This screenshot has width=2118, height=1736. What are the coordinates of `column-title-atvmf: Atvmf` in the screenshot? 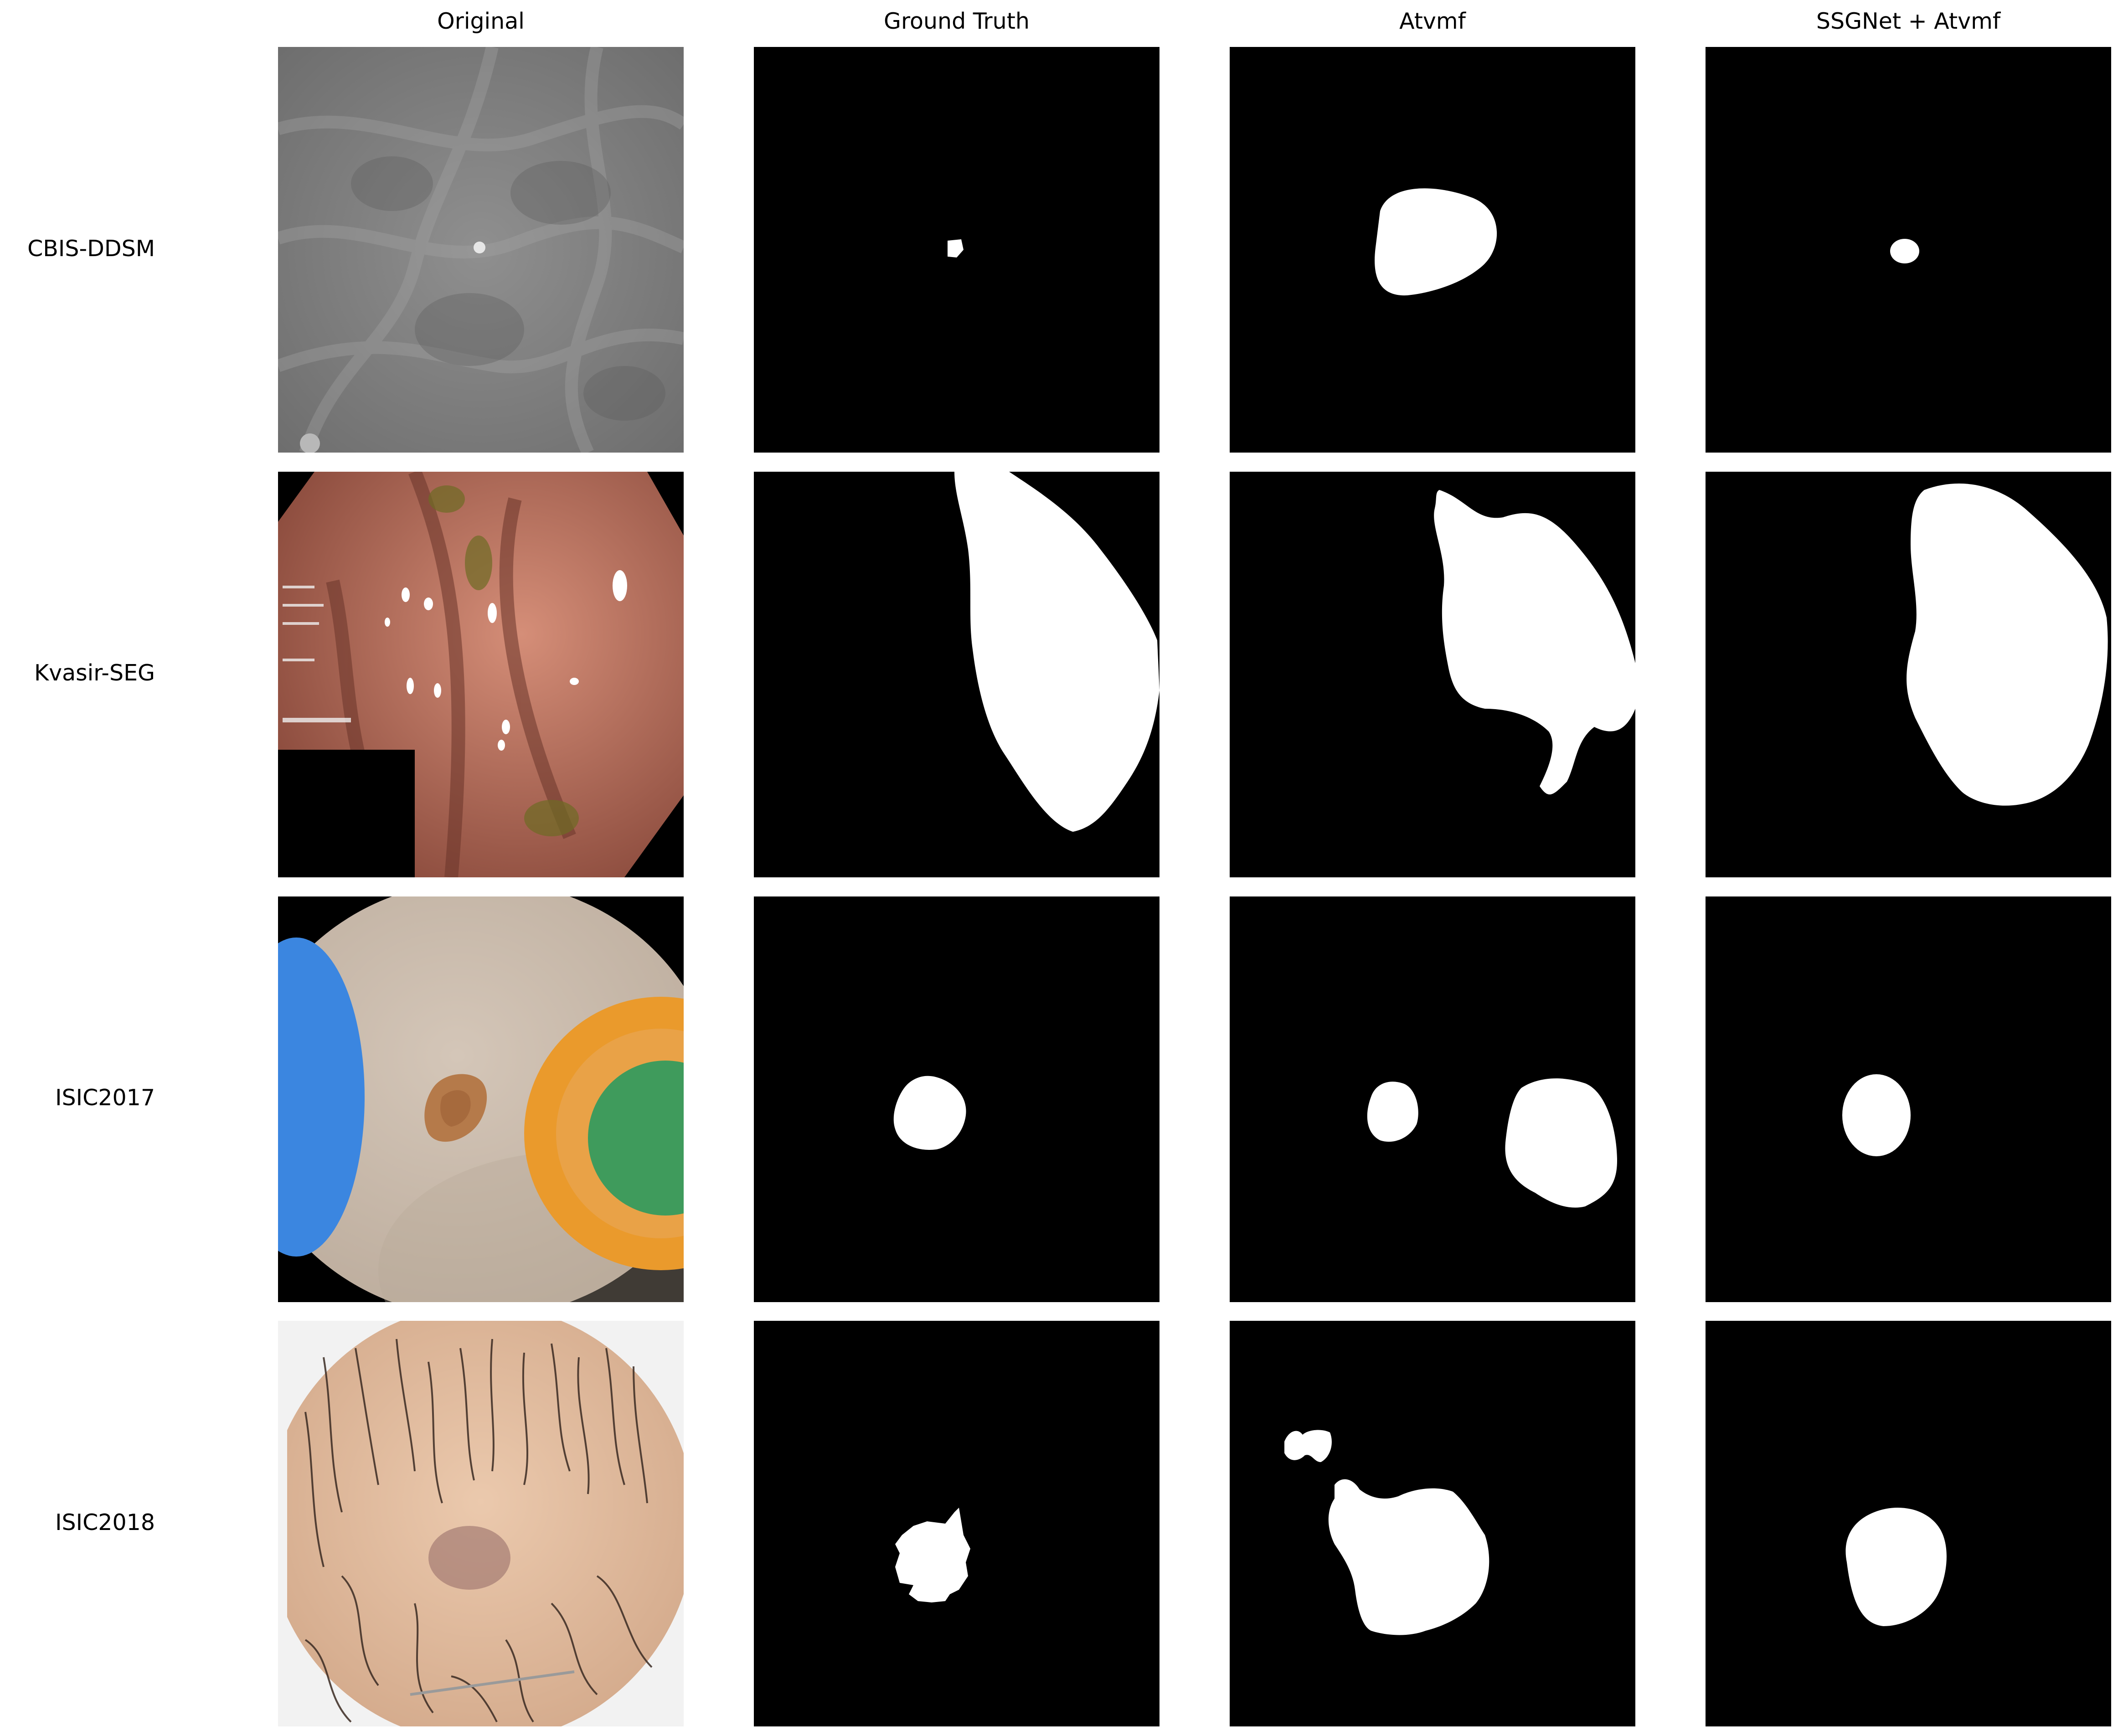 It's located at (1432, 21).